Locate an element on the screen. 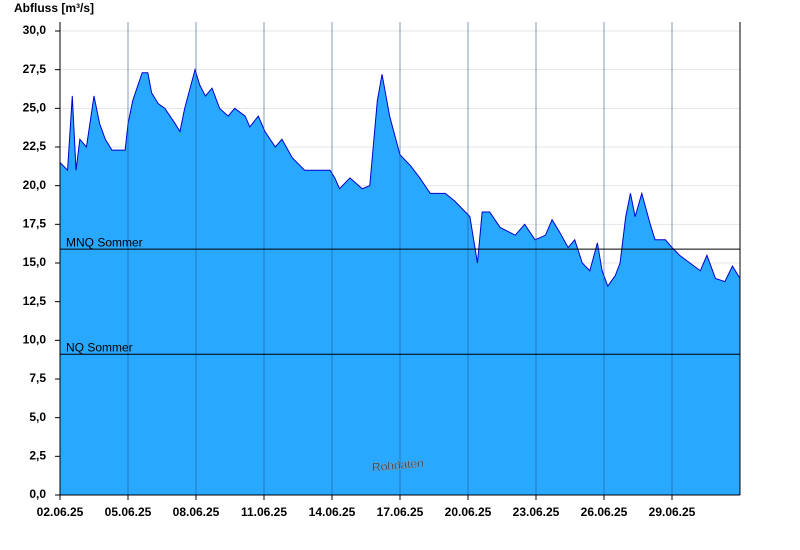  y-tick-label: 17,5 is located at coordinates (35, 224).